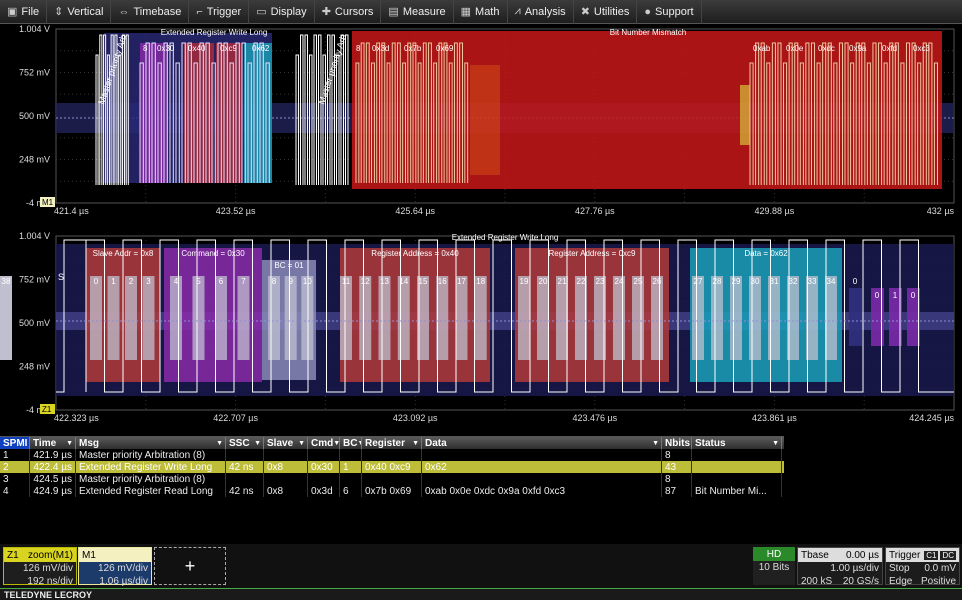 The image size is (962, 600). I want to click on field-label: Register Address = 0x40, so click(415, 253).